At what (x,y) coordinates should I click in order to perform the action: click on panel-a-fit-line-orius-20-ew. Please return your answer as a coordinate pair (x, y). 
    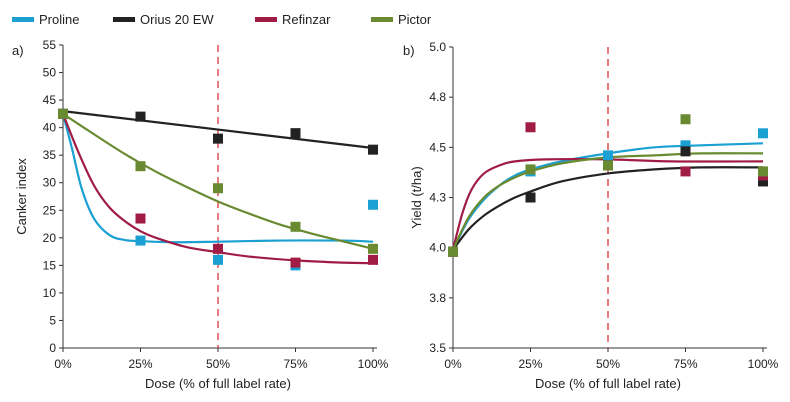
    Looking at the image, I should click on (218, 130).